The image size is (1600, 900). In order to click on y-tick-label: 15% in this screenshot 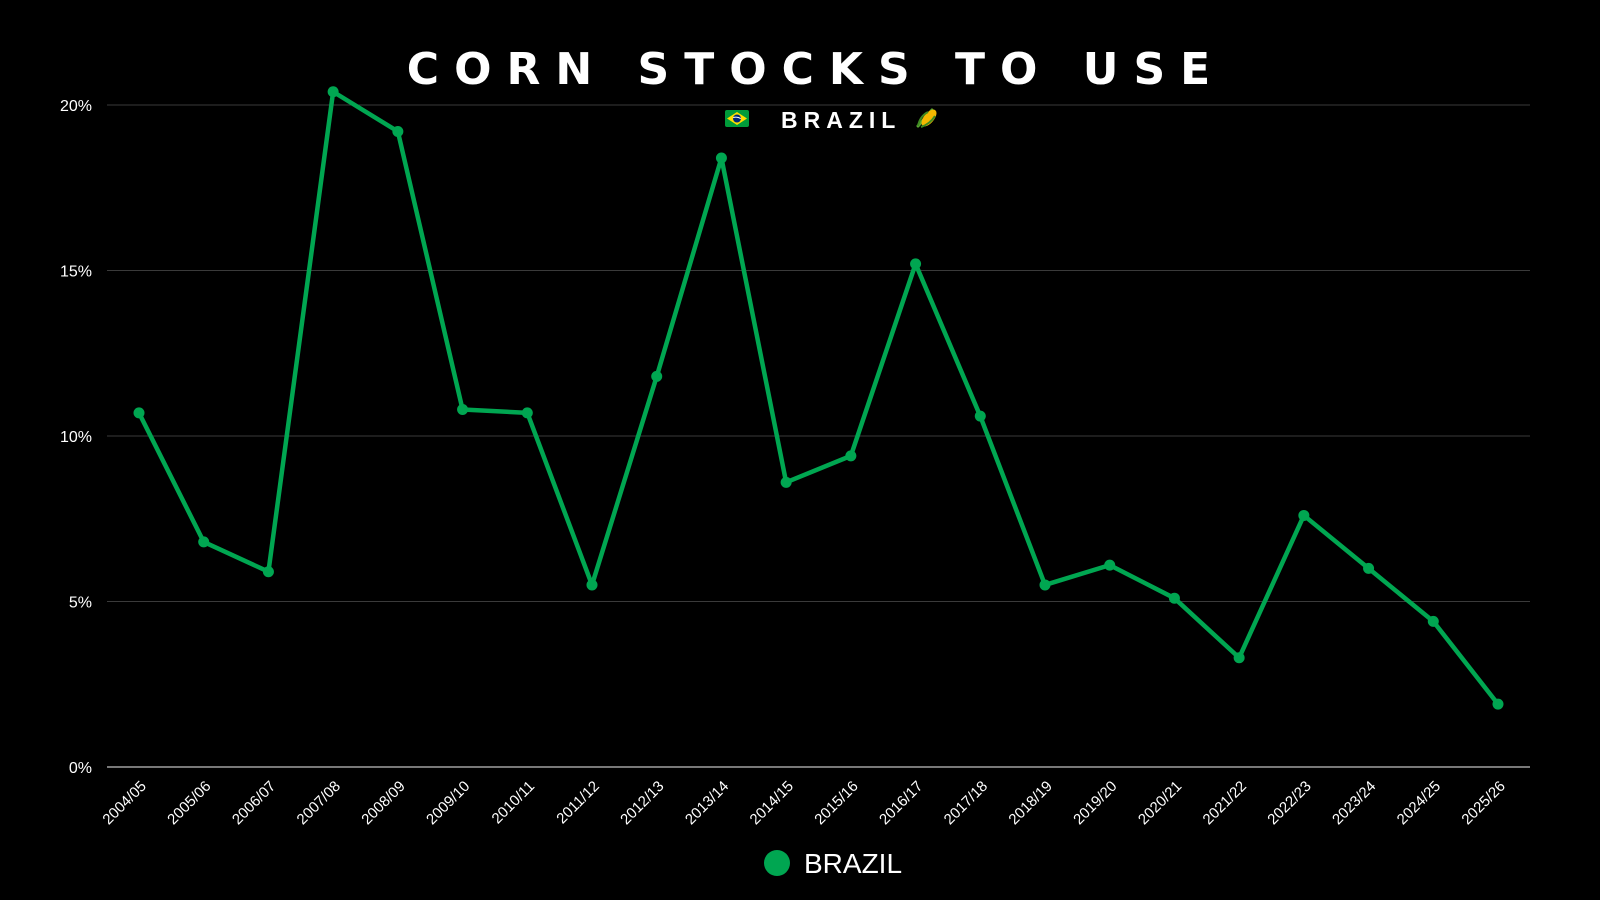, I will do `click(76, 272)`.